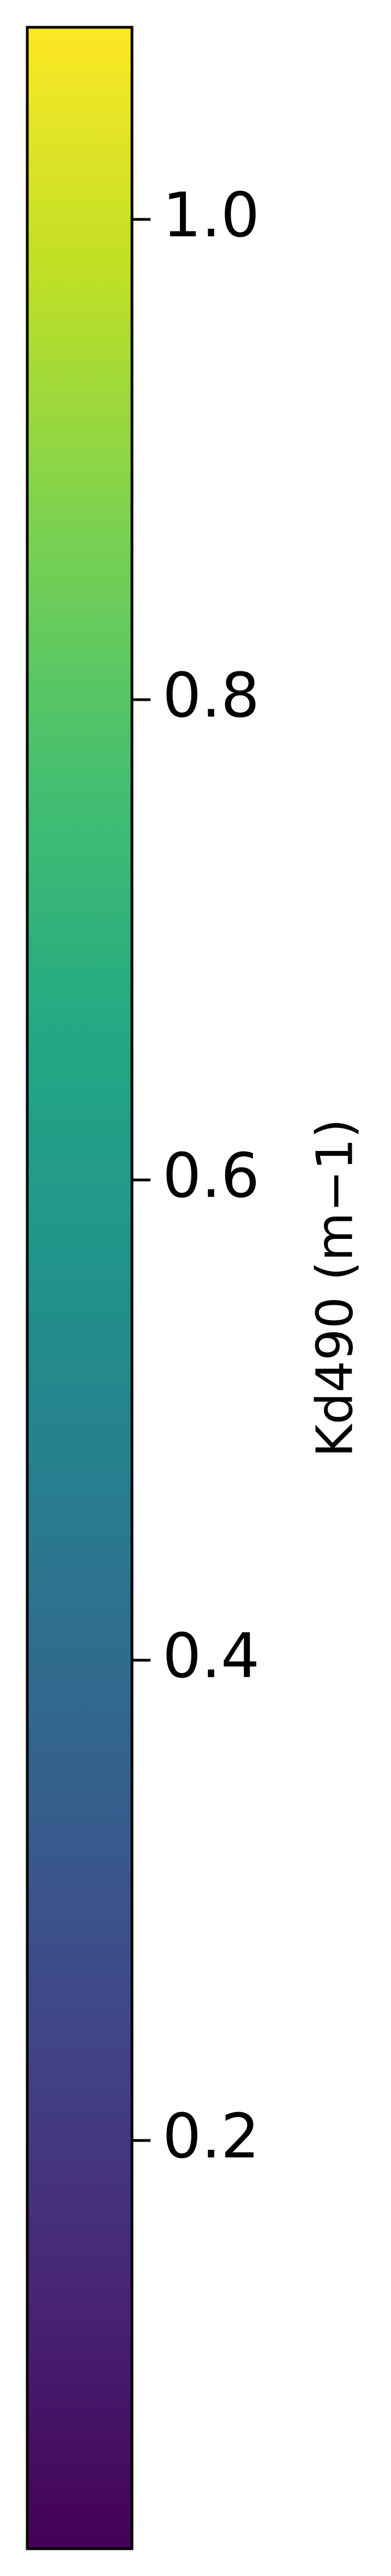 The image size is (391, 2576). I want to click on colorbar-label: Kd490 (m−1), so click(334, 1288).